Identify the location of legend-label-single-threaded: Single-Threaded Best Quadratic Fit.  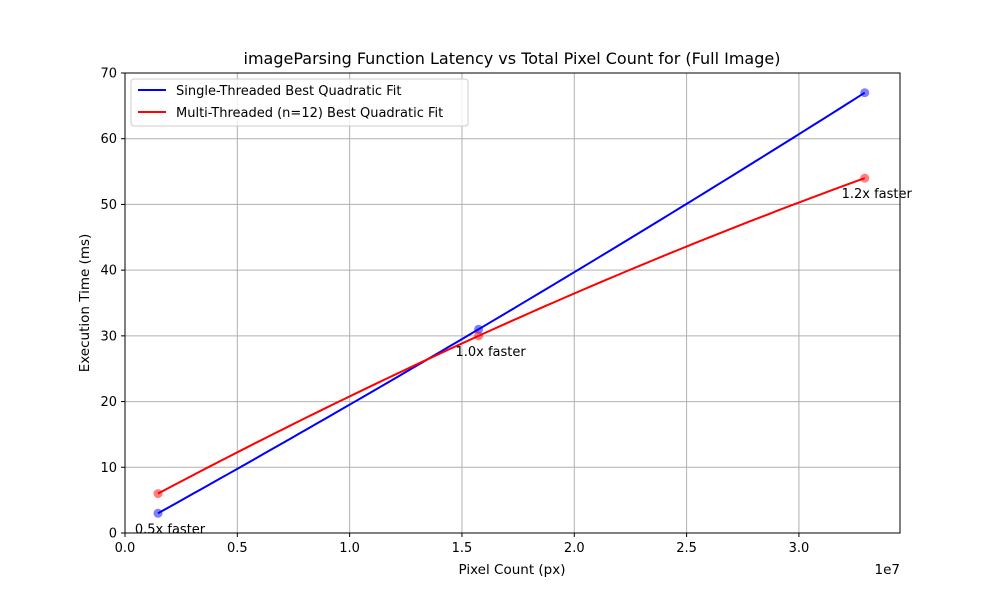
(288, 91).